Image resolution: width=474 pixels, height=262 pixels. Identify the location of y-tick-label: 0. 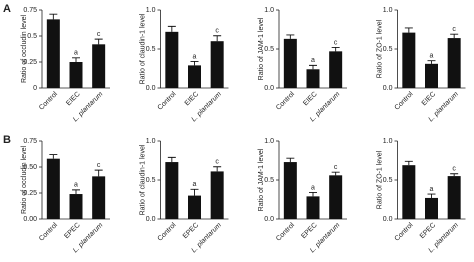
(35, 88).